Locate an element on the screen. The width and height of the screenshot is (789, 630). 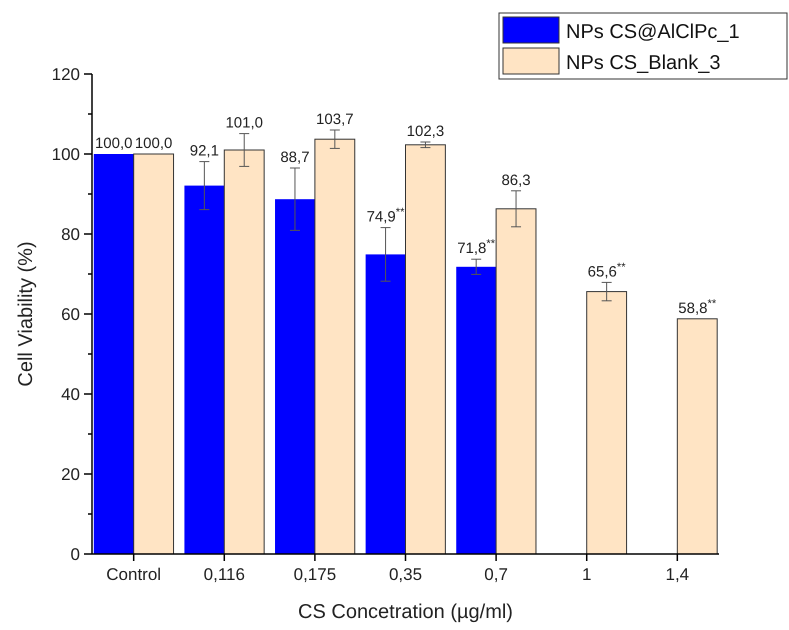
data-label: 86,3 is located at coordinates (516, 180).